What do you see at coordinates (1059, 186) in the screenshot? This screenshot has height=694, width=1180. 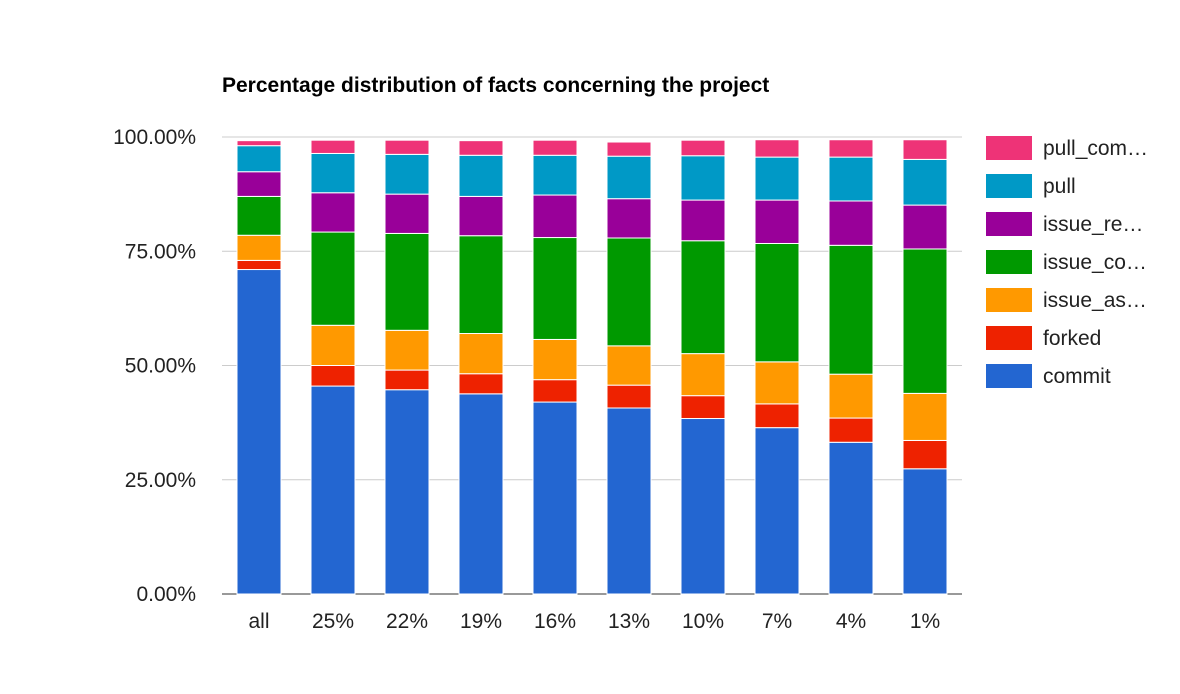 I see `legend-label: pull` at bounding box center [1059, 186].